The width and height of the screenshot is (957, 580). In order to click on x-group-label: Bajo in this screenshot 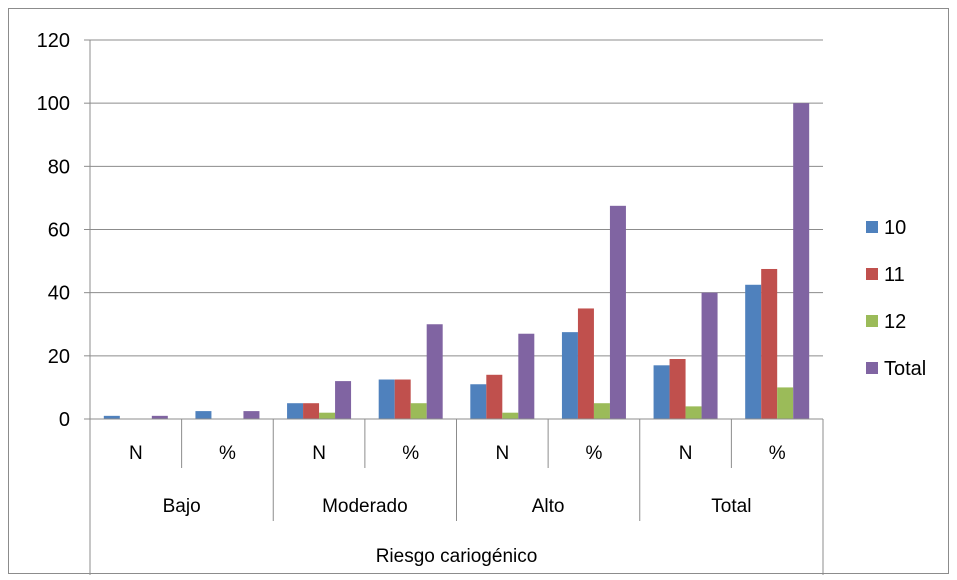, I will do `click(182, 506)`.